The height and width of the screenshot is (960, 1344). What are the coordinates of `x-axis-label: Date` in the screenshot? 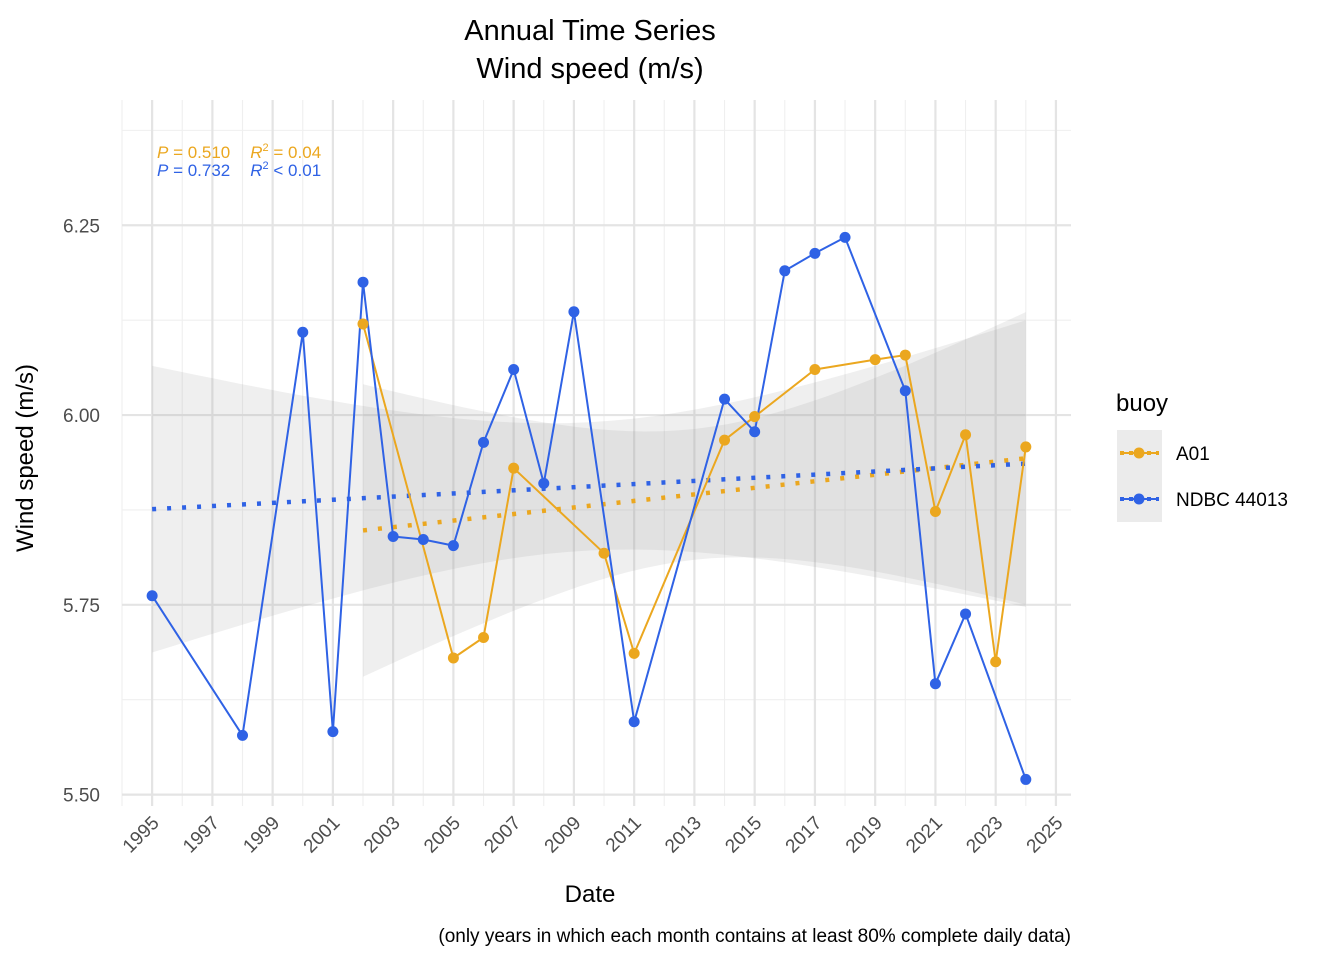 It's located at (590, 894).